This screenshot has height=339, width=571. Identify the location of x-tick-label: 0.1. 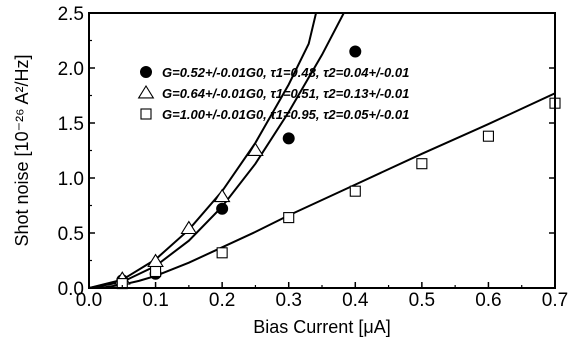
(155, 300).